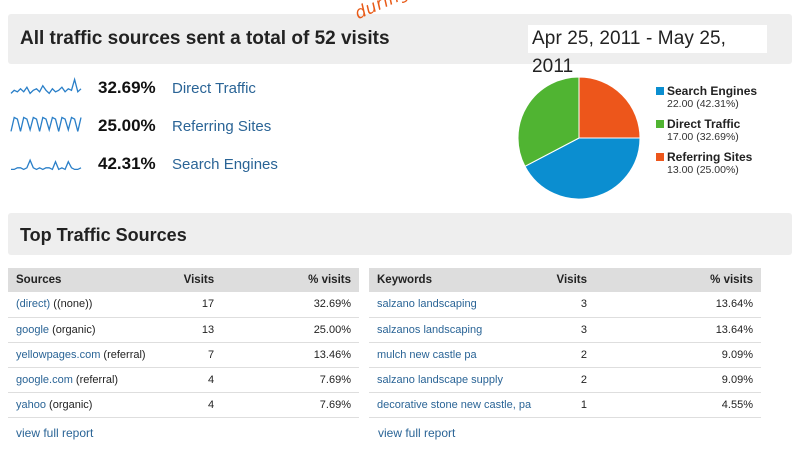  I want to click on row-link: decorative stone new castle, pa, so click(454, 404).